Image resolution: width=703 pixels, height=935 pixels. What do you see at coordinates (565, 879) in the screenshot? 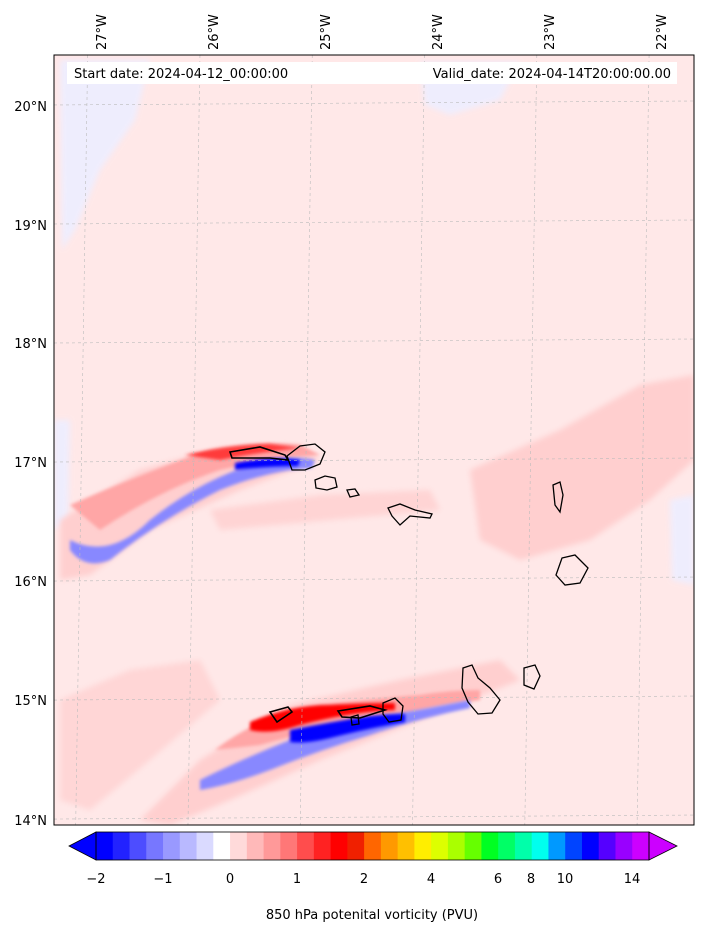
I see `colorbar-tick-label: 10` at bounding box center [565, 879].